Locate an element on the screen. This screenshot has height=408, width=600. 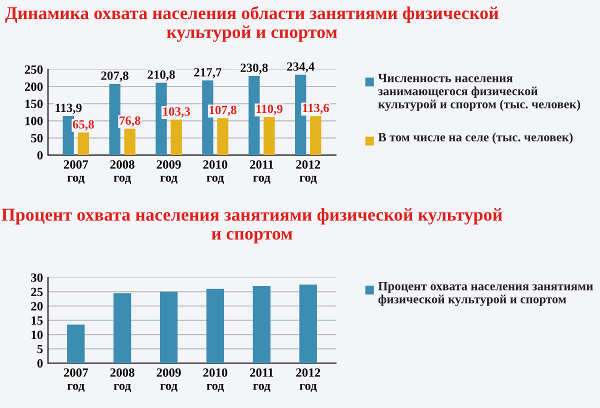
y-tick-label: 200 is located at coordinates (33, 86).